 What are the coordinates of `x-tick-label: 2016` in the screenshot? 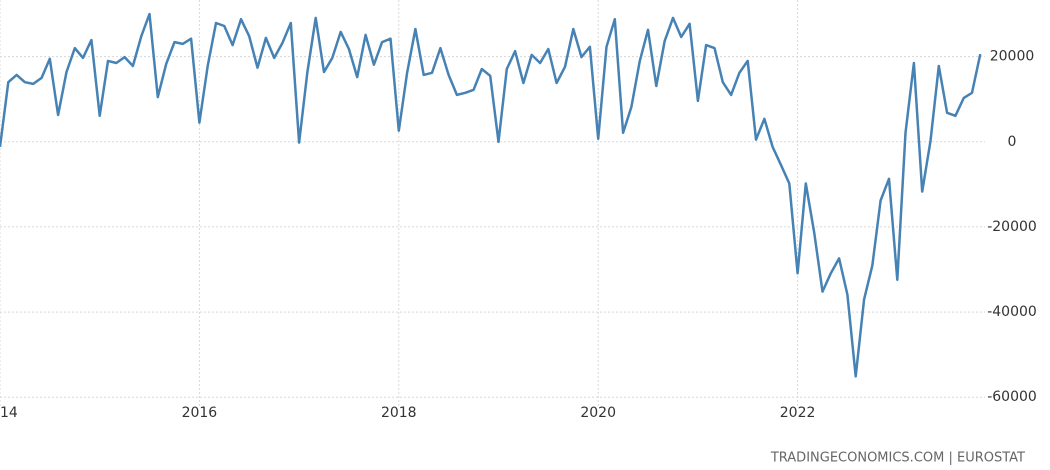 It's located at (200, 413).